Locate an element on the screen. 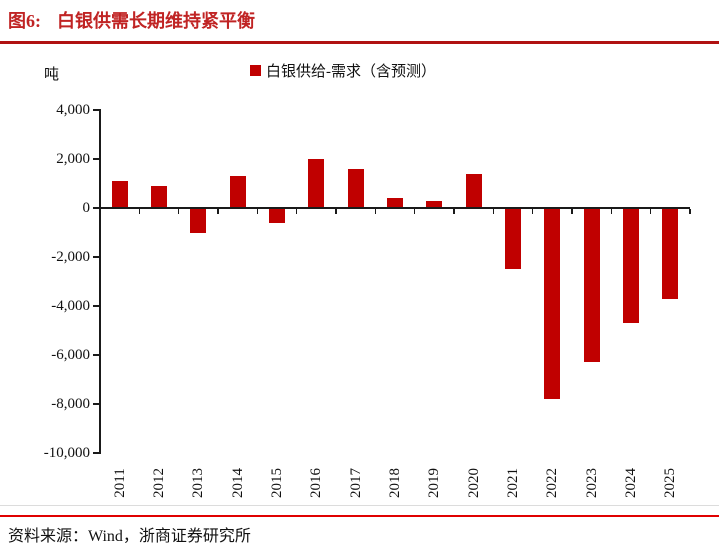 This screenshot has width=719, height=557. x-label-2024: 2024 is located at coordinates (631, 483).